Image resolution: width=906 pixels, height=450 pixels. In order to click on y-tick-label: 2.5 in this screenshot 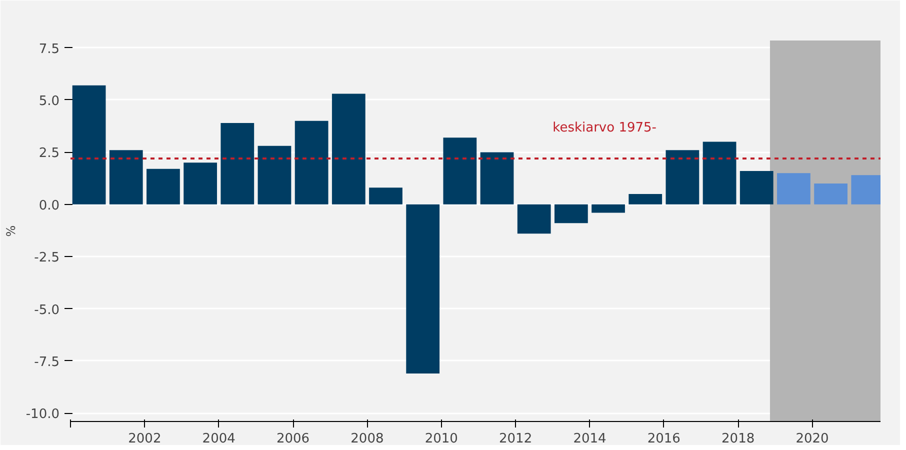, I will do `click(49, 154)`.